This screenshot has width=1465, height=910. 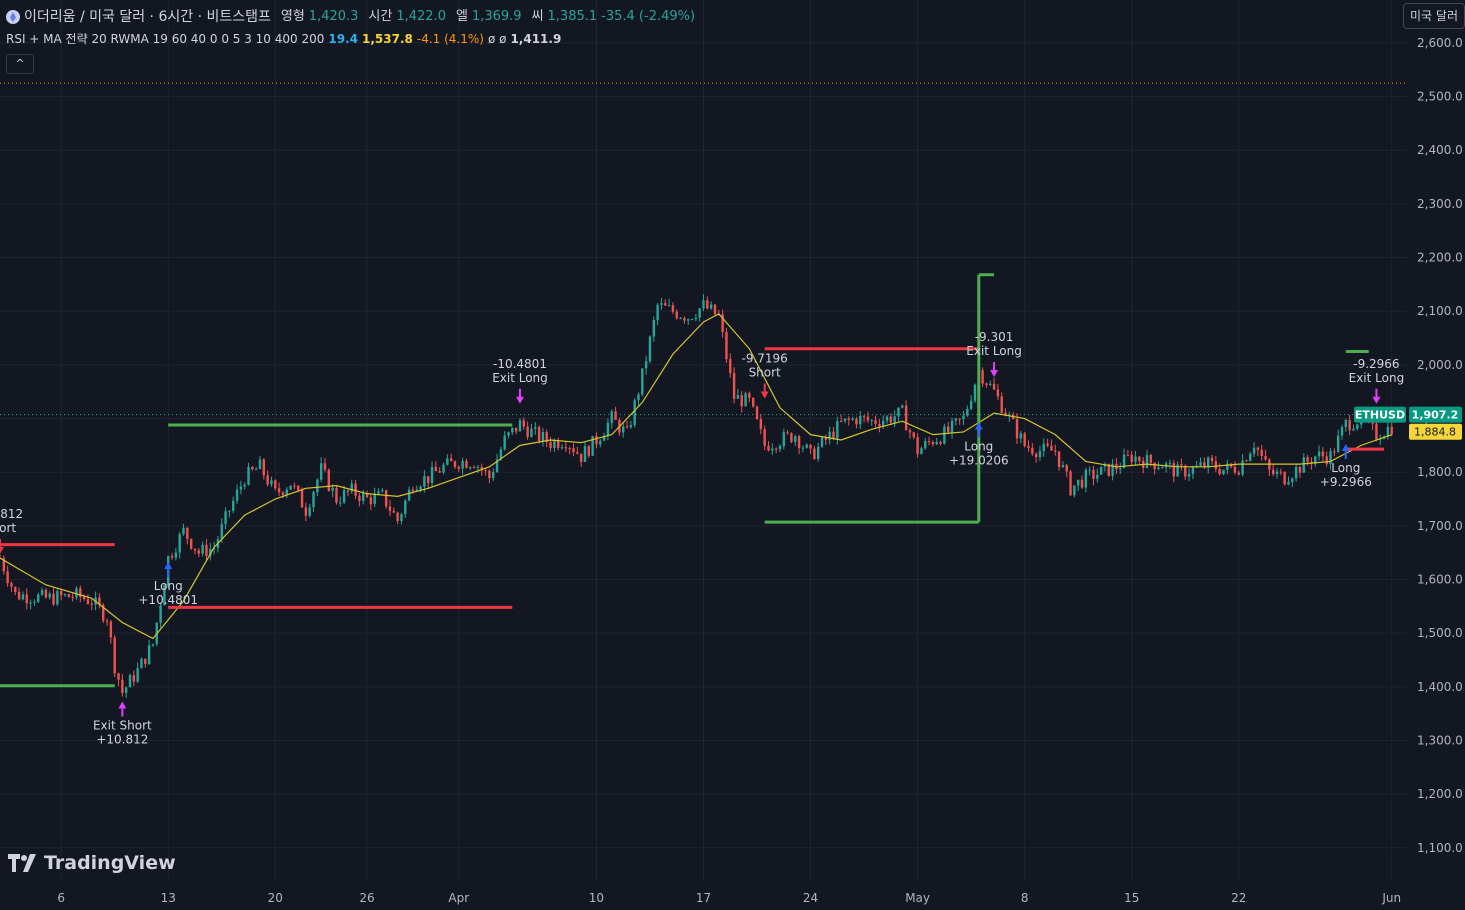 What do you see at coordinates (520, 378) in the screenshot?
I see `trade-label: Exit Long` at bounding box center [520, 378].